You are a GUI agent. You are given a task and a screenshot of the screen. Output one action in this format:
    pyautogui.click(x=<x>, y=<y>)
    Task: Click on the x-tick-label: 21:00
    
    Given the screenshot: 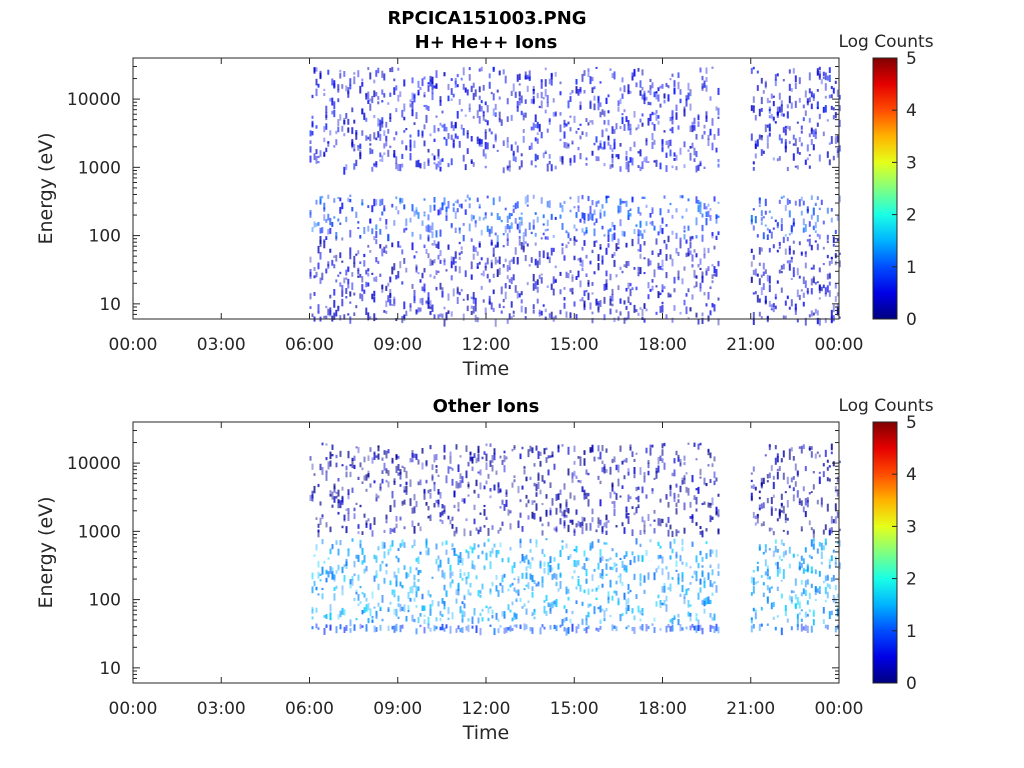 What is the action you would take?
    pyautogui.click(x=750, y=345)
    